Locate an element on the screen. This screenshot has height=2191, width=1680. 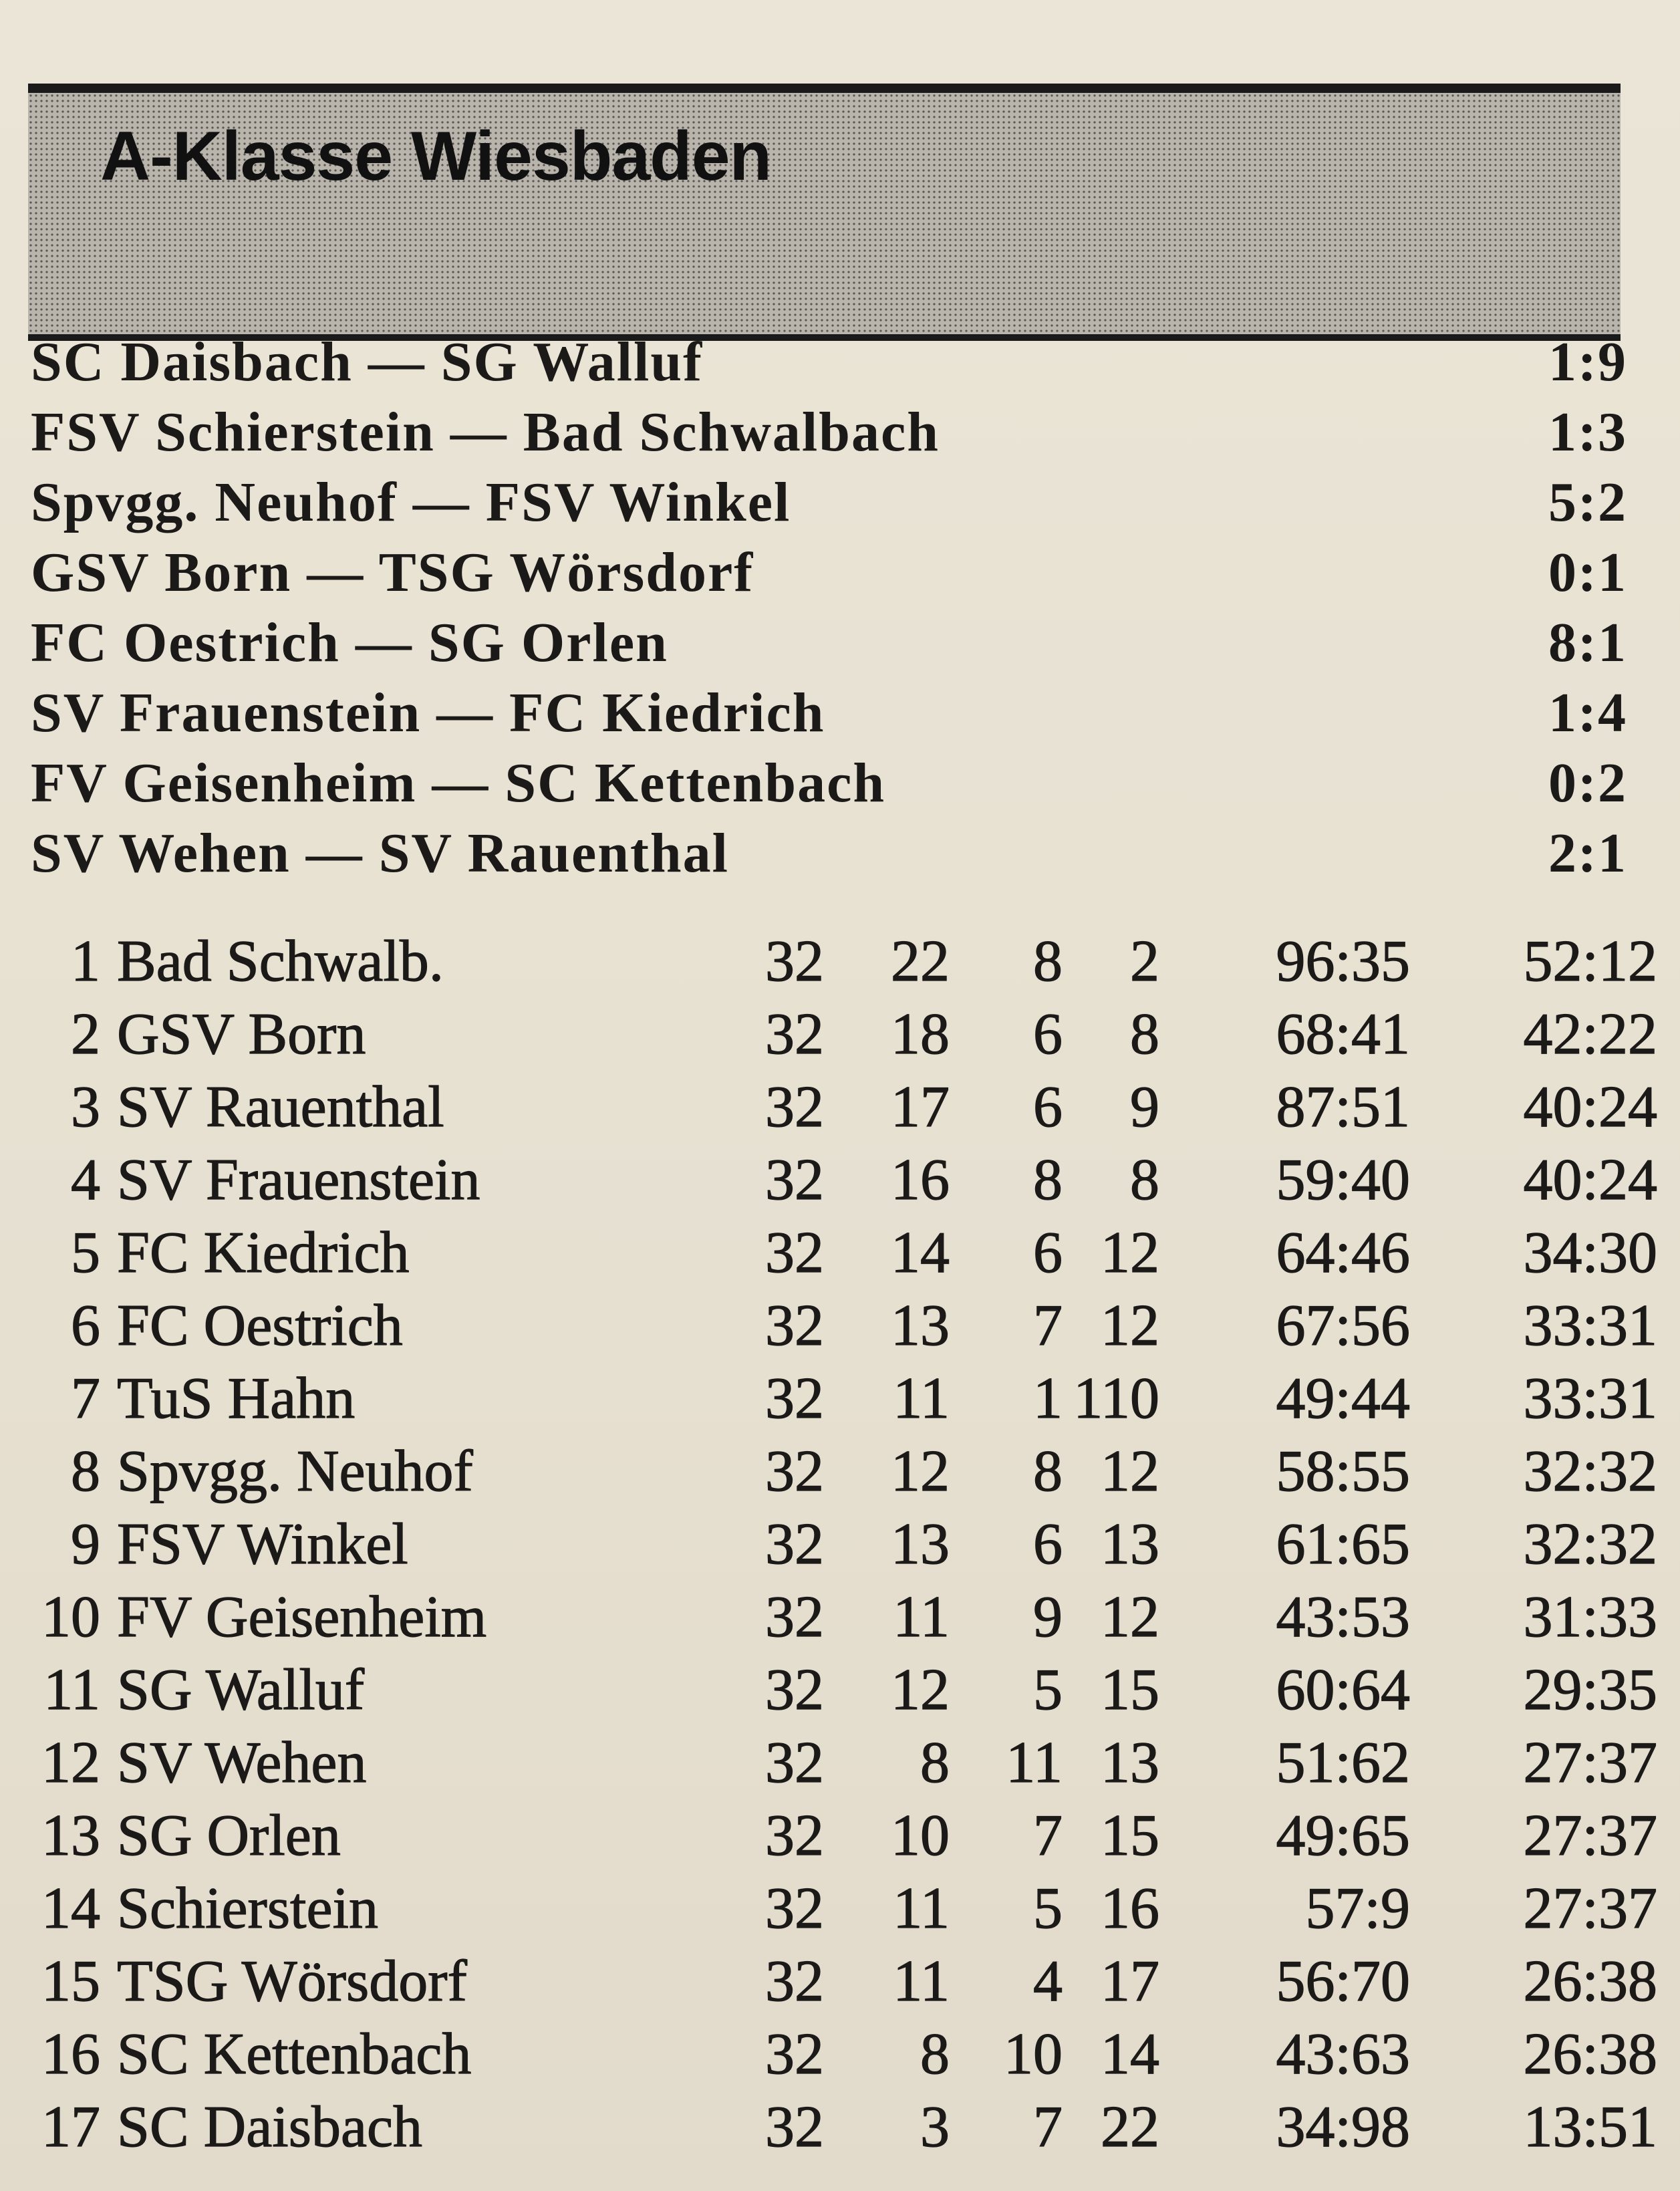
match: FV Geisenheim — SC Kettenbach is located at coordinates (458, 783).